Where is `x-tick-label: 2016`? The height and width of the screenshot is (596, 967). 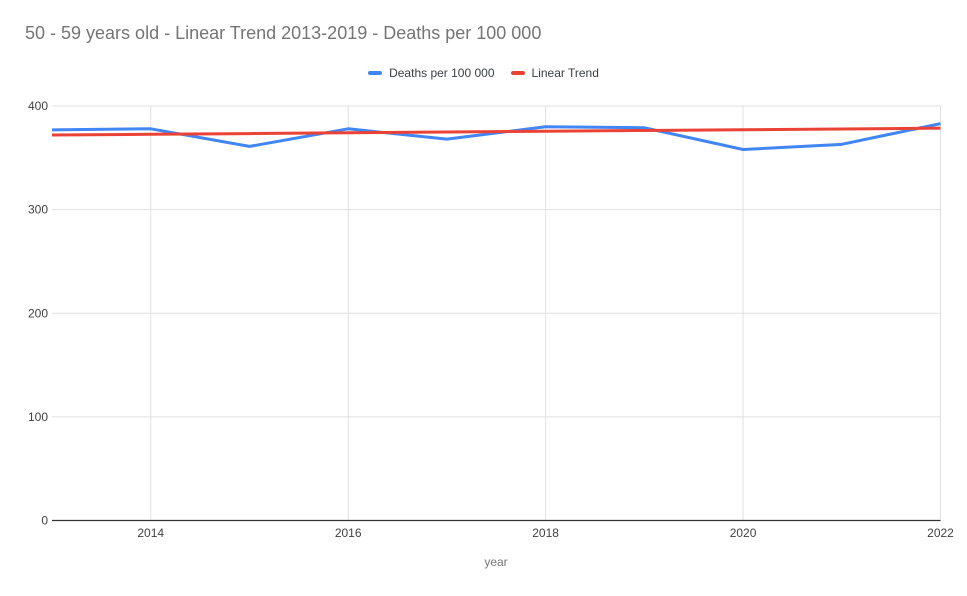 x-tick-label: 2016 is located at coordinates (348, 533).